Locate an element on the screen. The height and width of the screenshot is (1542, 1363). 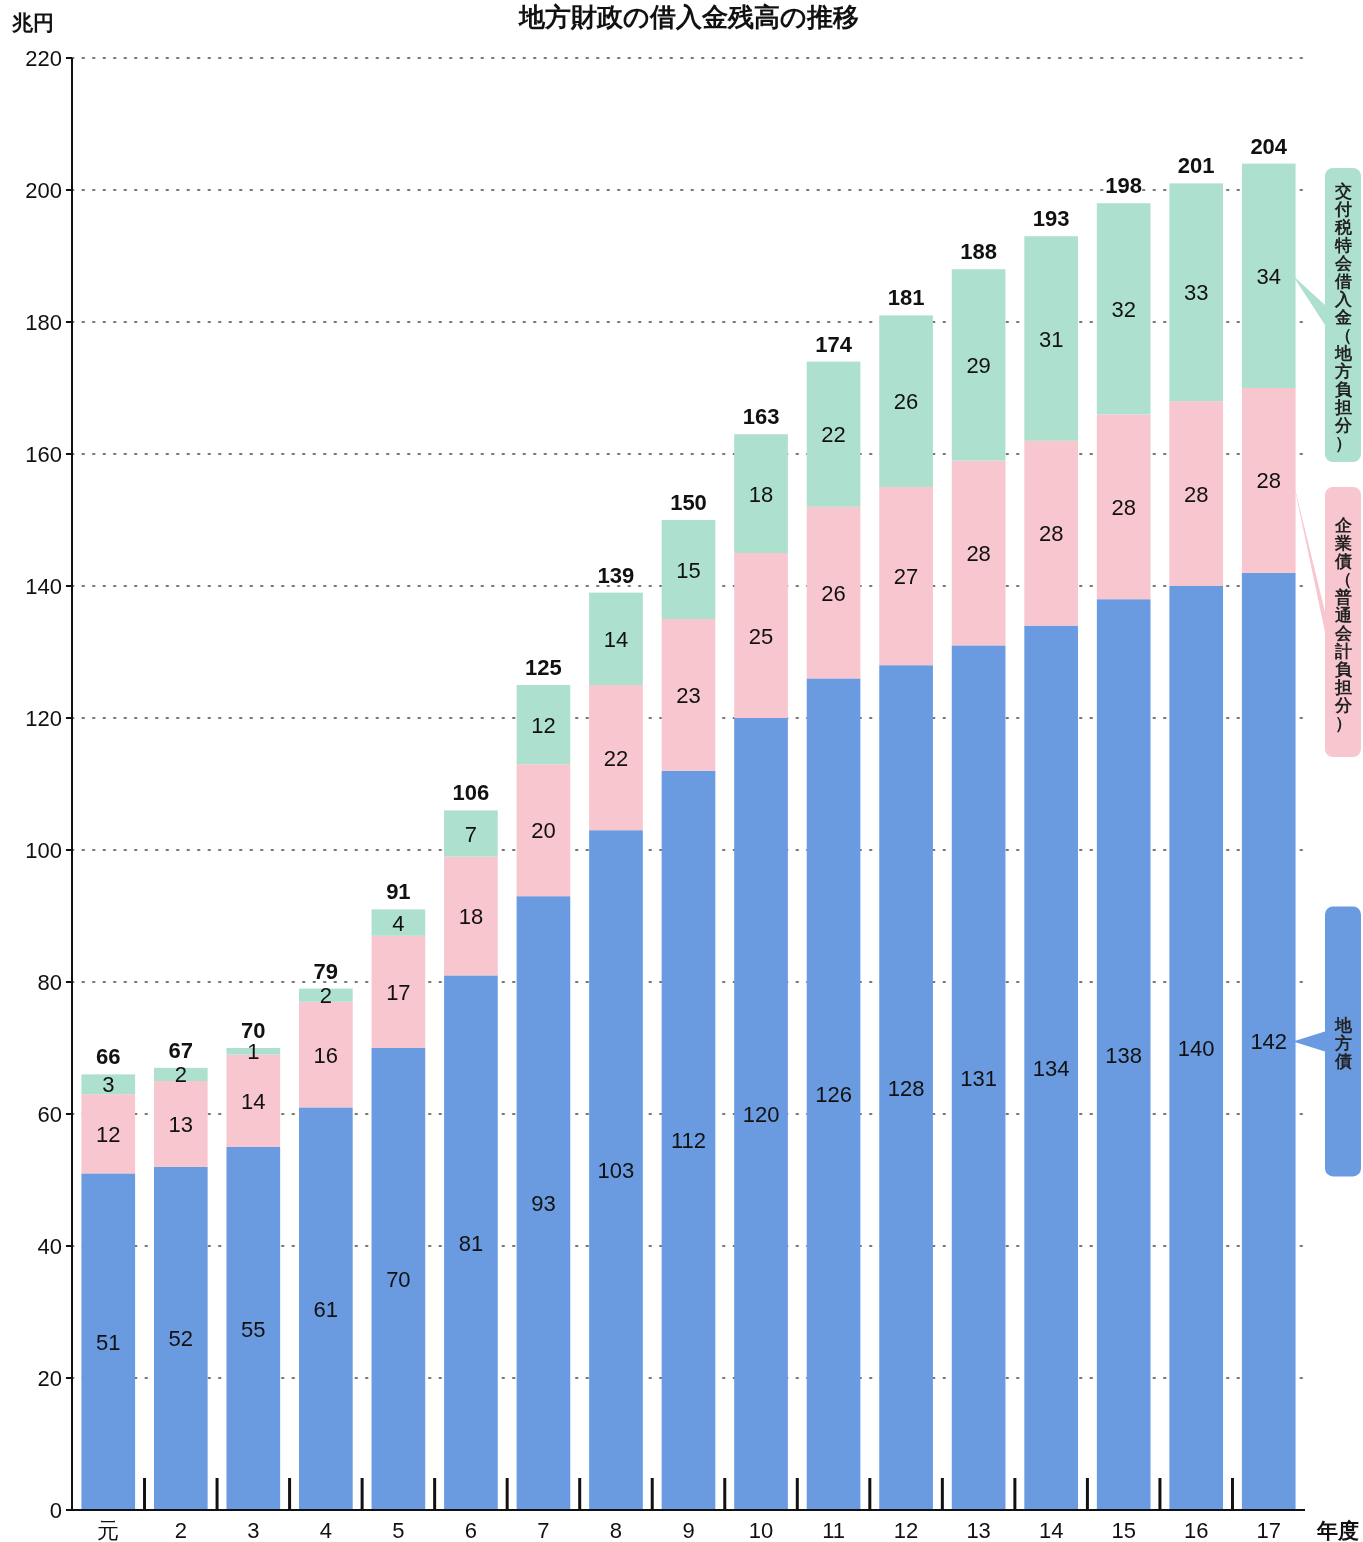
total-label: 163 is located at coordinates (761, 417).